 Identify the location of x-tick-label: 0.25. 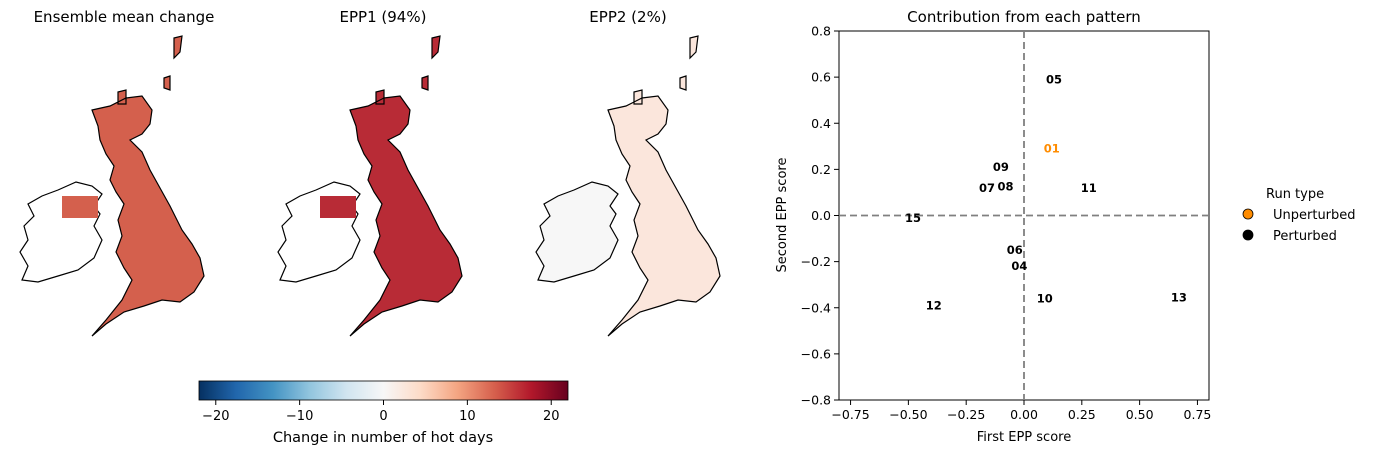
(1082, 414).